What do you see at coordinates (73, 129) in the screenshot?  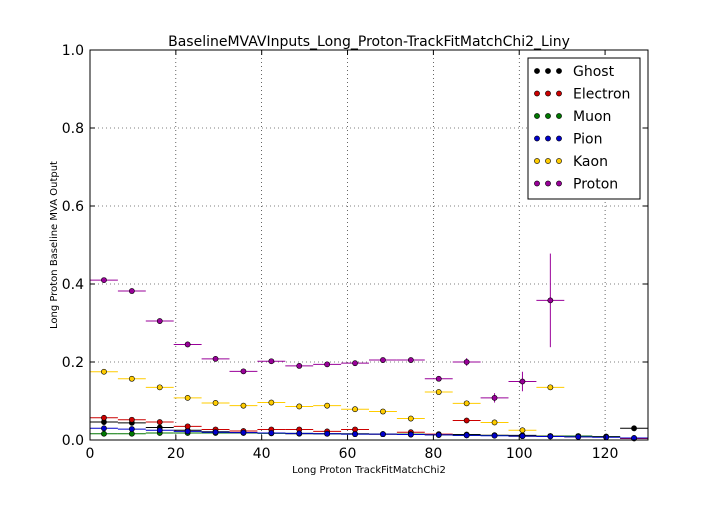 I see `y-tick-label: 0.8` at bounding box center [73, 129].